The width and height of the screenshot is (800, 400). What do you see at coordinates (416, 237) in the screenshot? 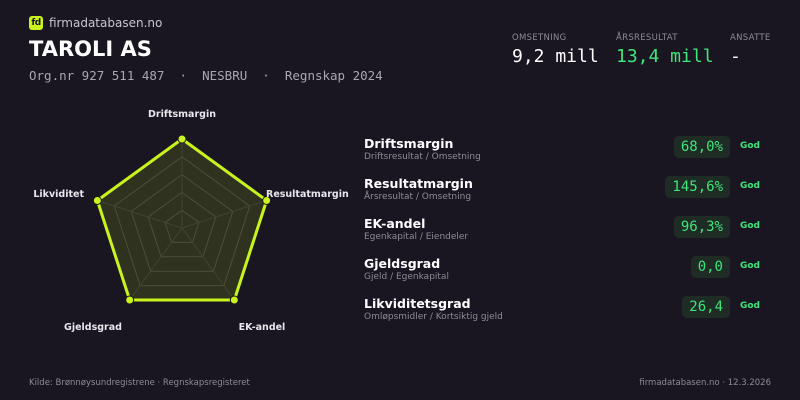
I see `ratio-formula: Egenkapital / Eiendeler` at bounding box center [416, 237].